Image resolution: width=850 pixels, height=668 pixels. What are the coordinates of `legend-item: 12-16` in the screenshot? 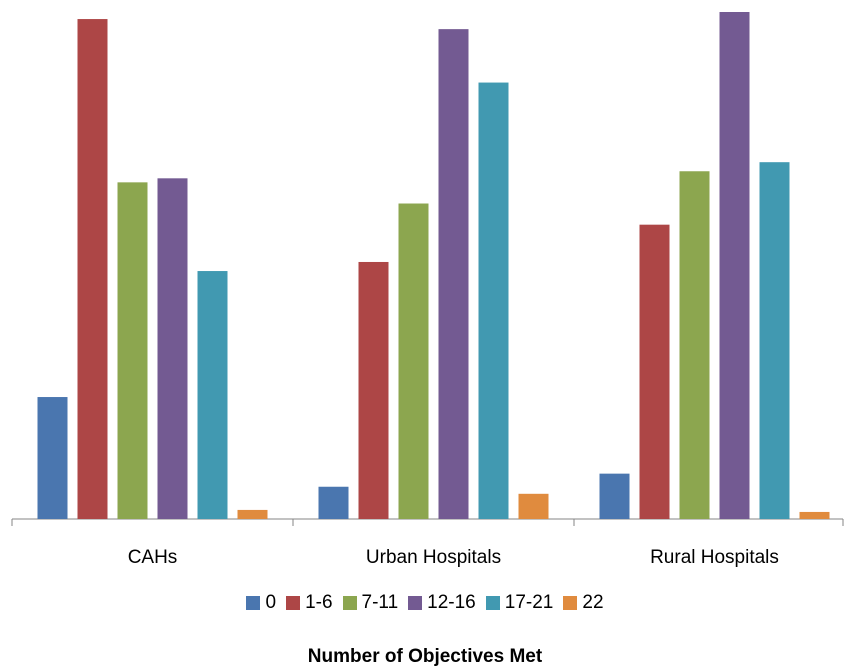 It's located at (442, 603).